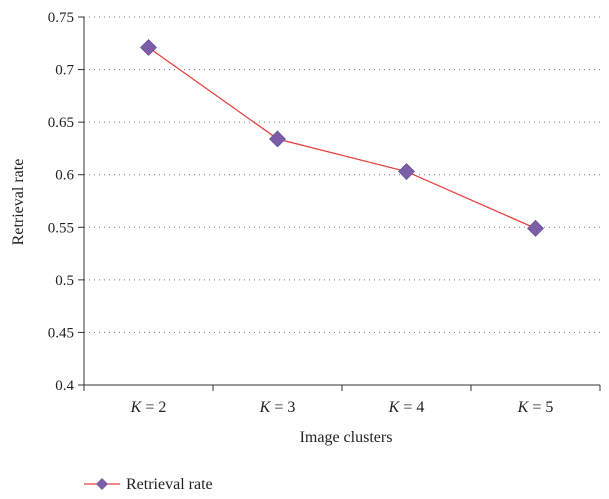 The width and height of the screenshot is (609, 499). I want to click on y-tick-label: 0.7, so click(64, 71).